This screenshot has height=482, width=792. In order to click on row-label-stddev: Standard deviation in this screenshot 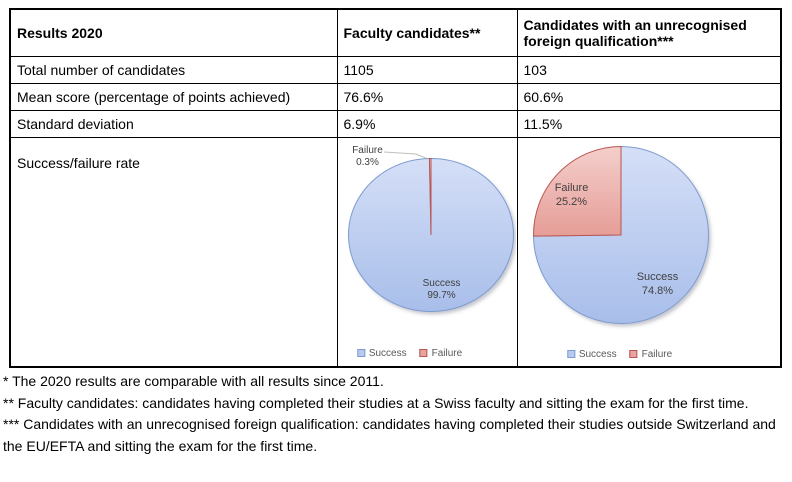, I will do `click(173, 123)`.